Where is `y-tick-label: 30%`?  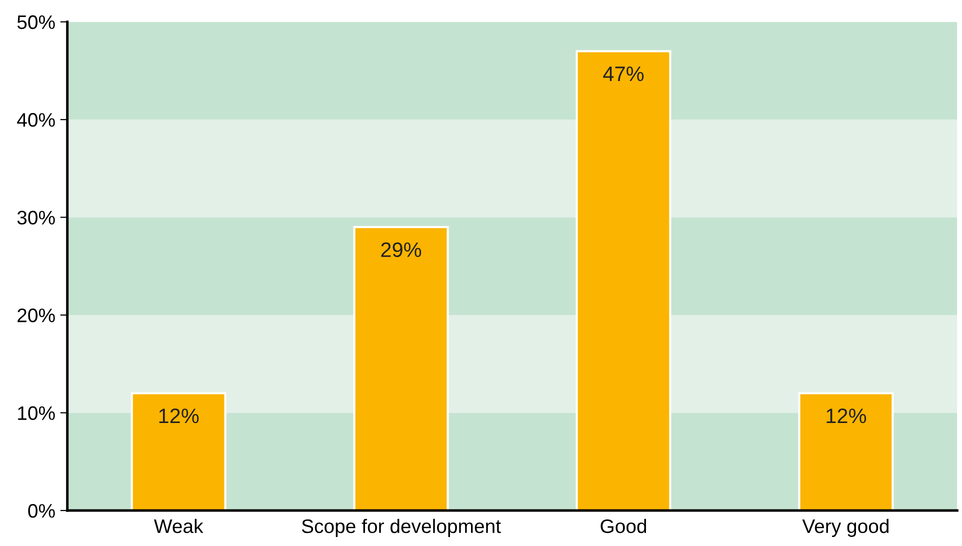
y-tick-label: 30% is located at coordinates (36, 217).